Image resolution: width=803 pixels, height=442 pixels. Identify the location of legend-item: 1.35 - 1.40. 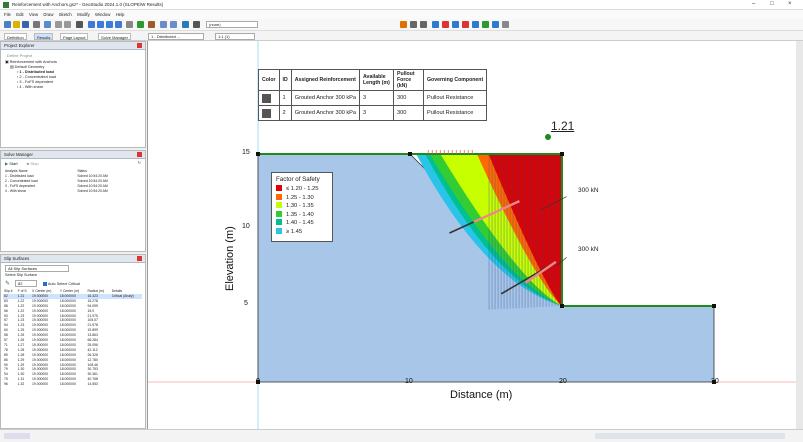
(302, 215).